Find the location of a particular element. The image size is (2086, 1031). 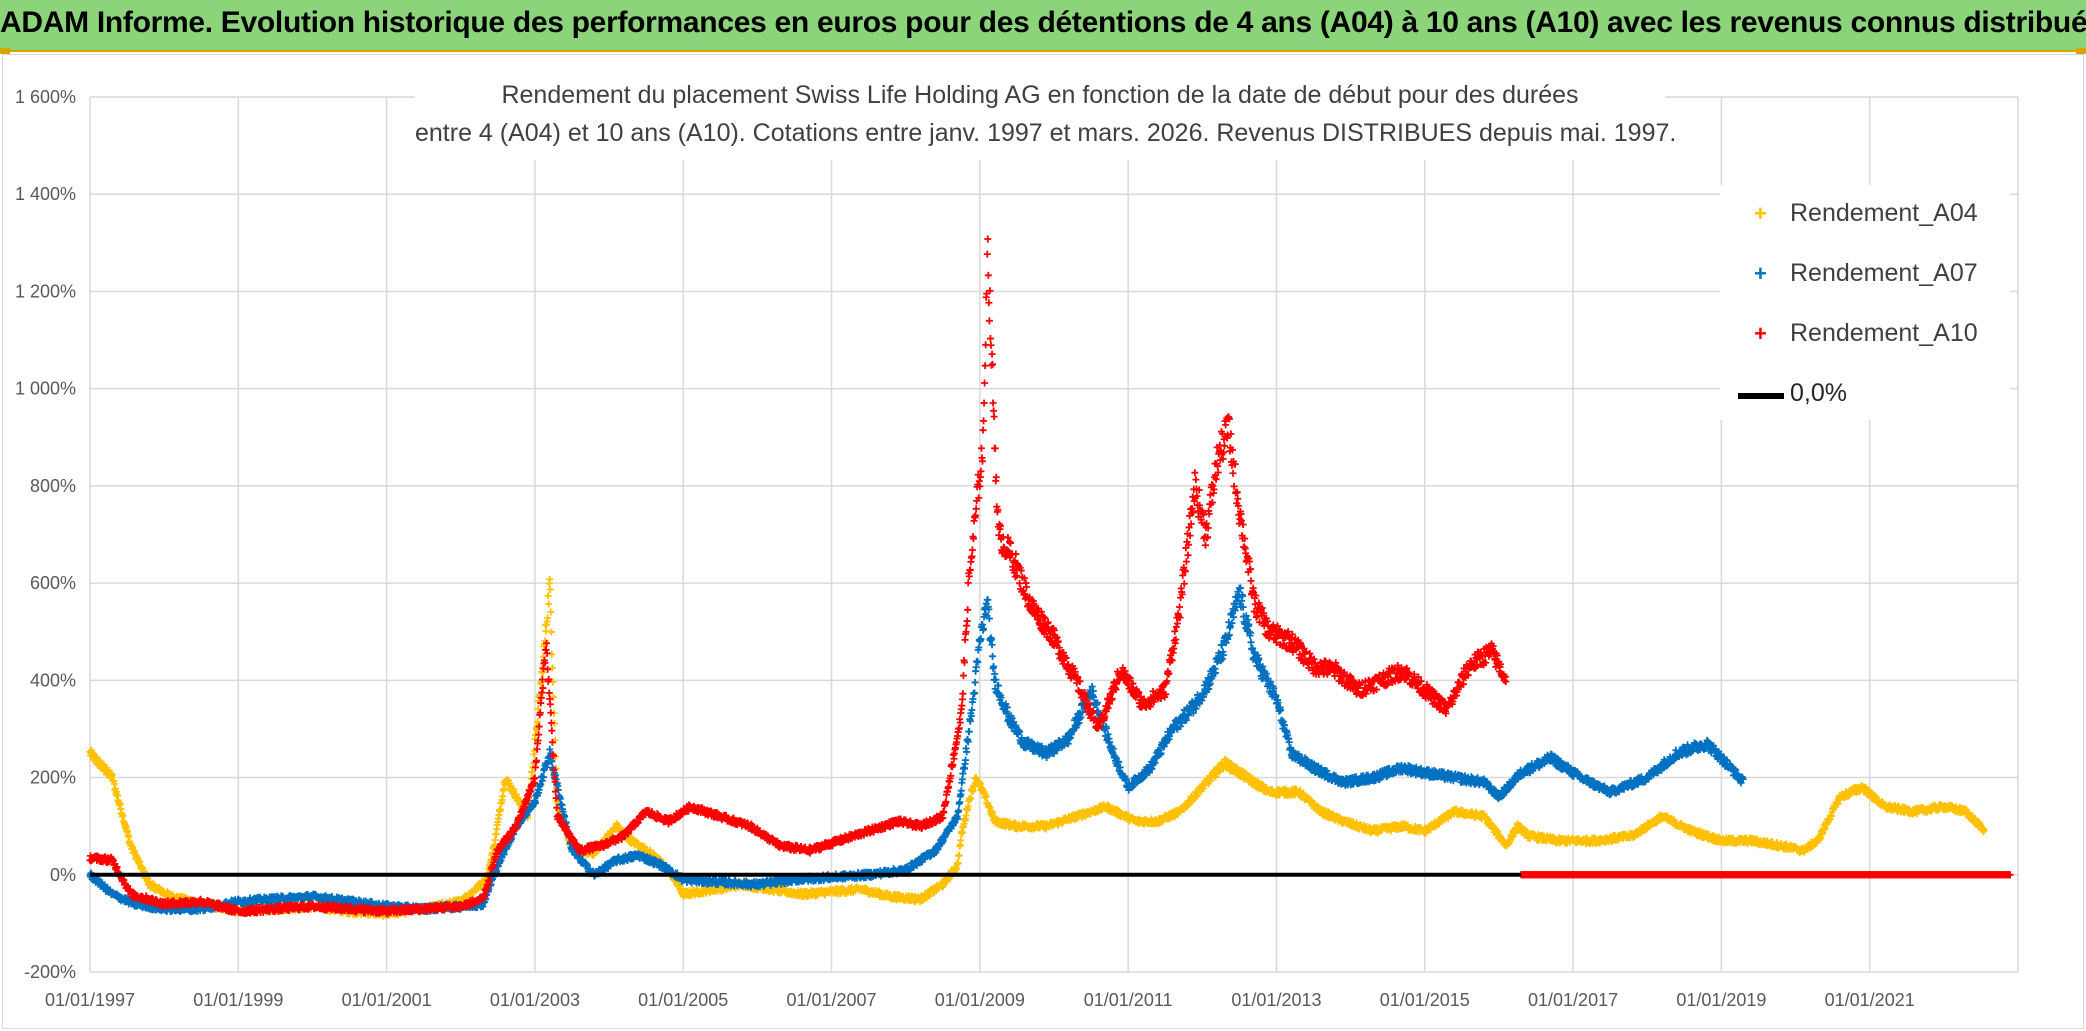

banner-accent-left is located at coordinates (5, 51).